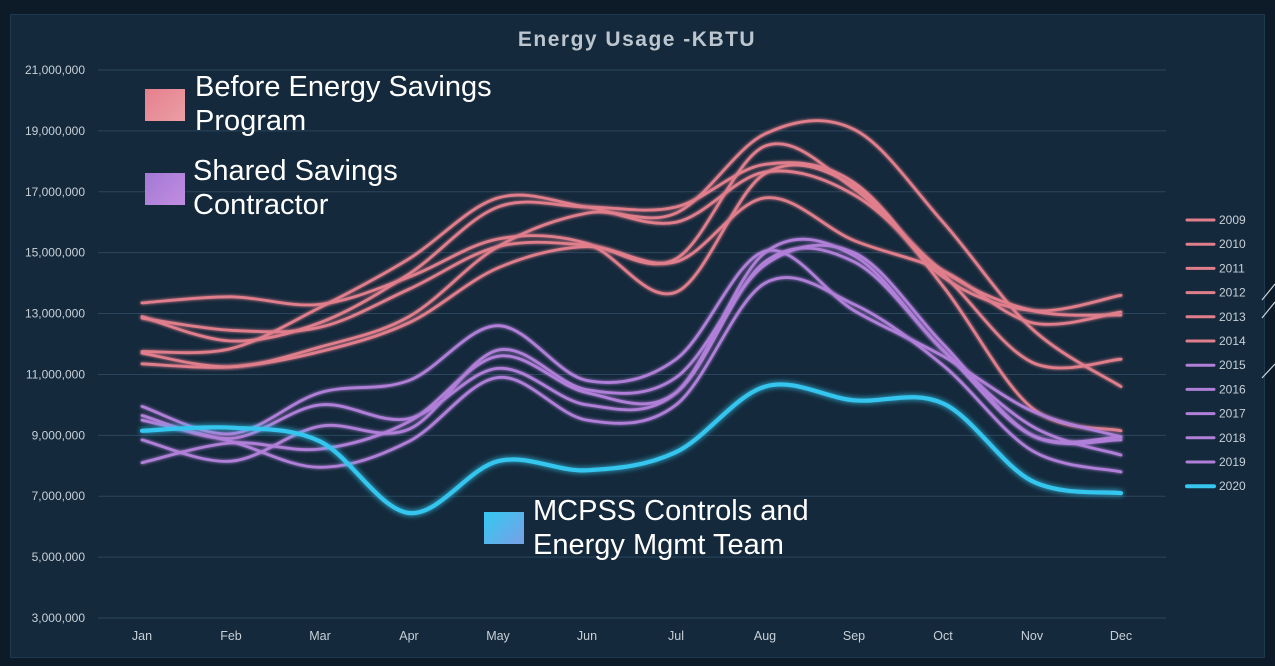 Image resolution: width=1275 pixels, height=666 pixels. Describe the element at coordinates (671, 528) in the screenshot. I see `annotation-mcpss-label: MCPSS Controls and Energy Mgmt Team` at that location.